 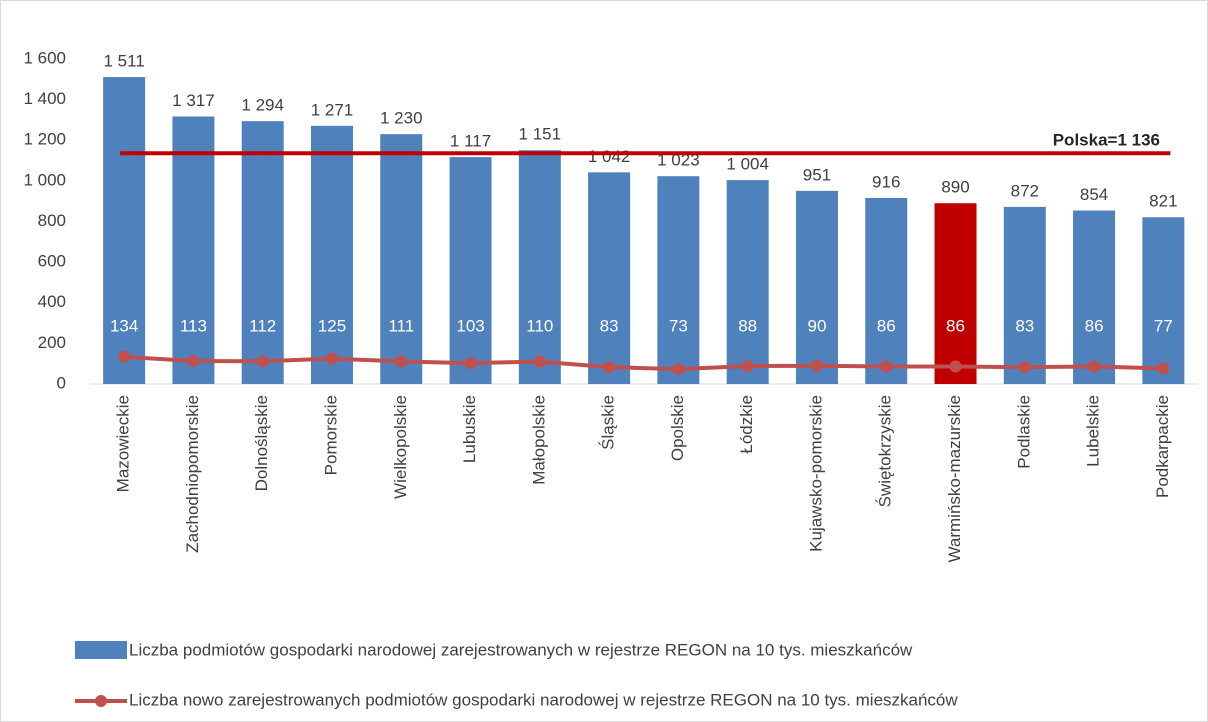 What do you see at coordinates (817, 174) in the screenshot?
I see `bar-value-label: 951` at bounding box center [817, 174].